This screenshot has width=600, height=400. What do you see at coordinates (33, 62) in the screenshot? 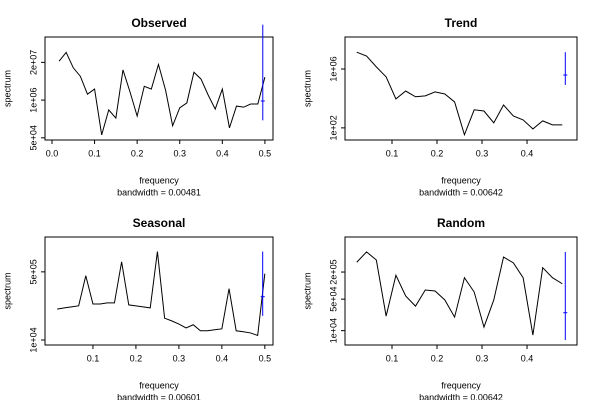
I see `y-tick-label: 2e+07` at bounding box center [33, 62].